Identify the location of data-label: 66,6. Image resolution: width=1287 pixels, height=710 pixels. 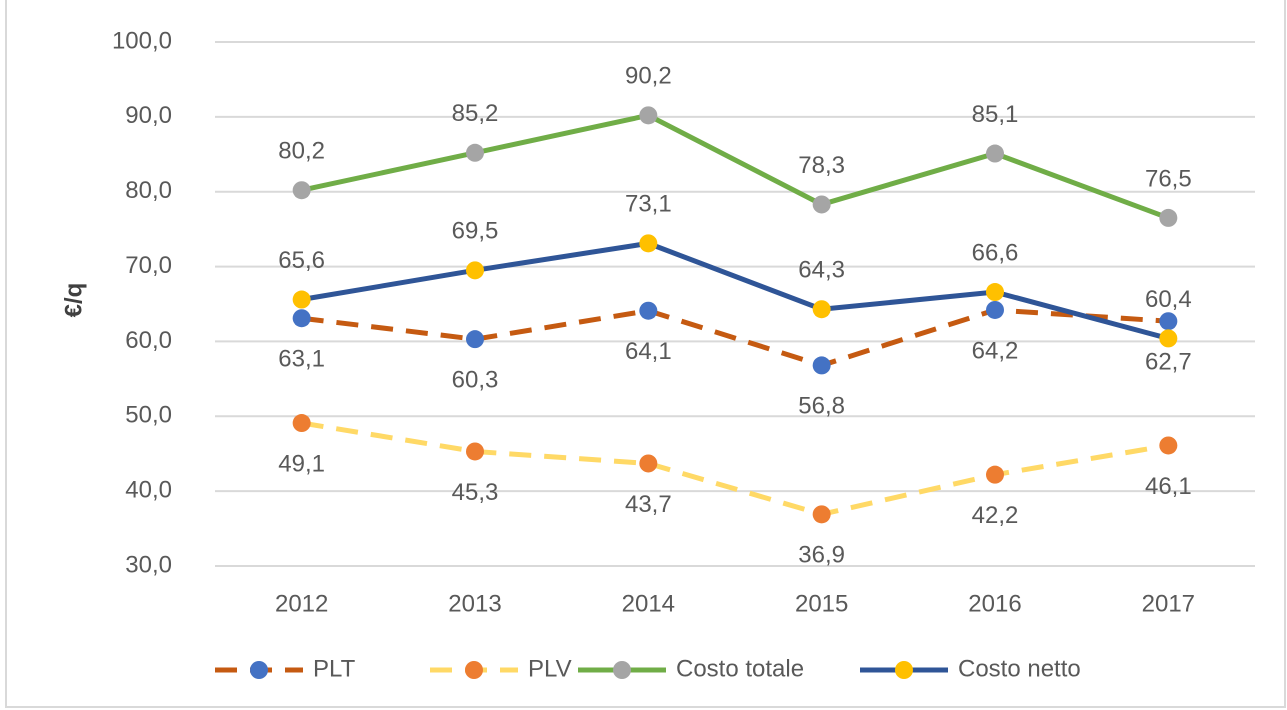
(995, 252).